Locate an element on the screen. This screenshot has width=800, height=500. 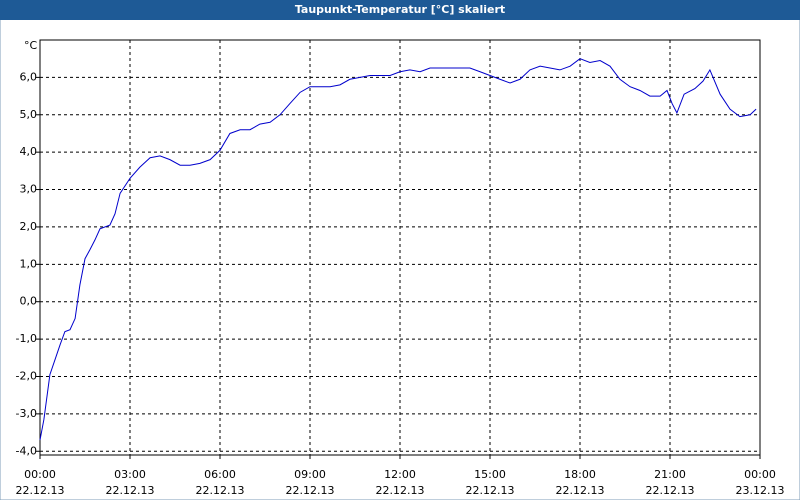
x-tick-label: 12:00 is located at coordinates (400, 474).